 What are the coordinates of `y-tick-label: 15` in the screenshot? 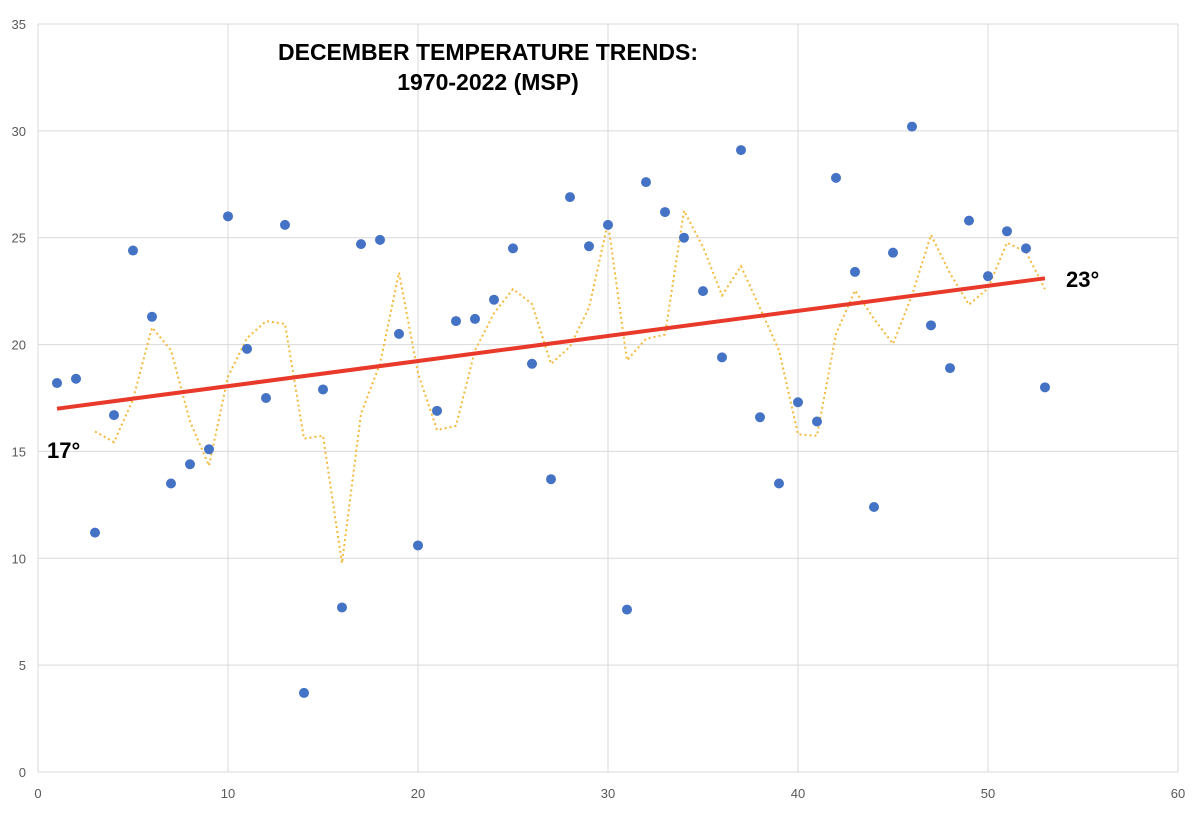 It's located at (19, 451).